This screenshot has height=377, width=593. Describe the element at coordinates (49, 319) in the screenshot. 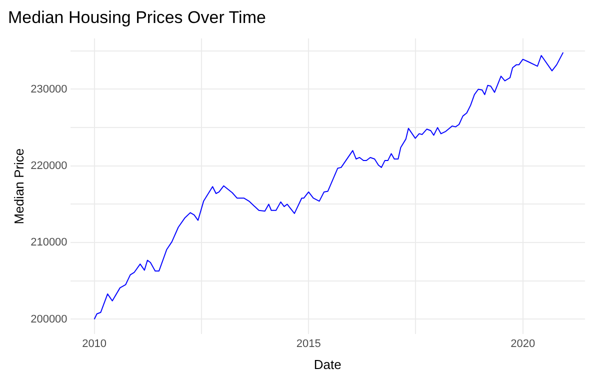

I see `y-tick-label: 200000` at that location.